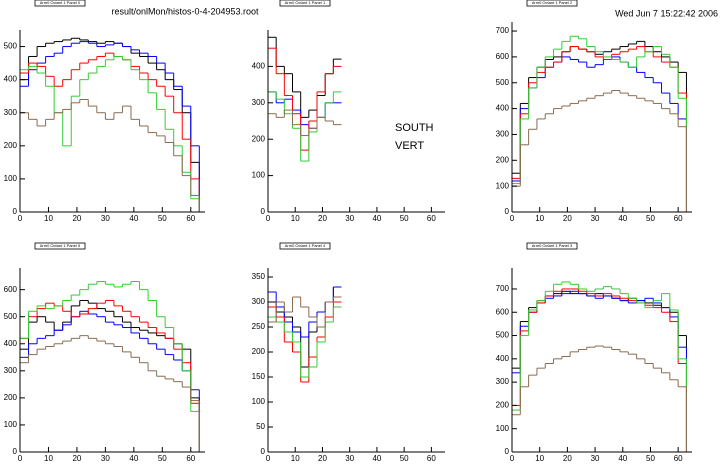  I want to click on annotation: VERT, so click(409, 146).